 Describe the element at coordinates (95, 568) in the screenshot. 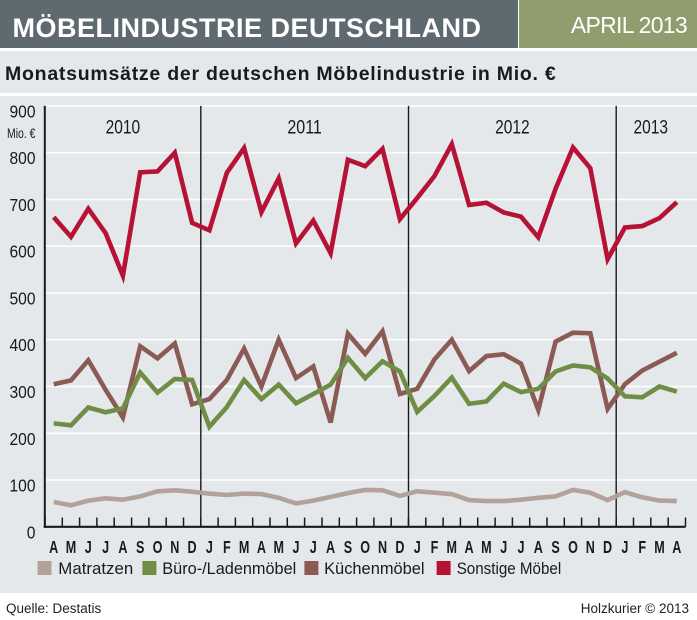

I see `svg-text: Matratzen` at that location.